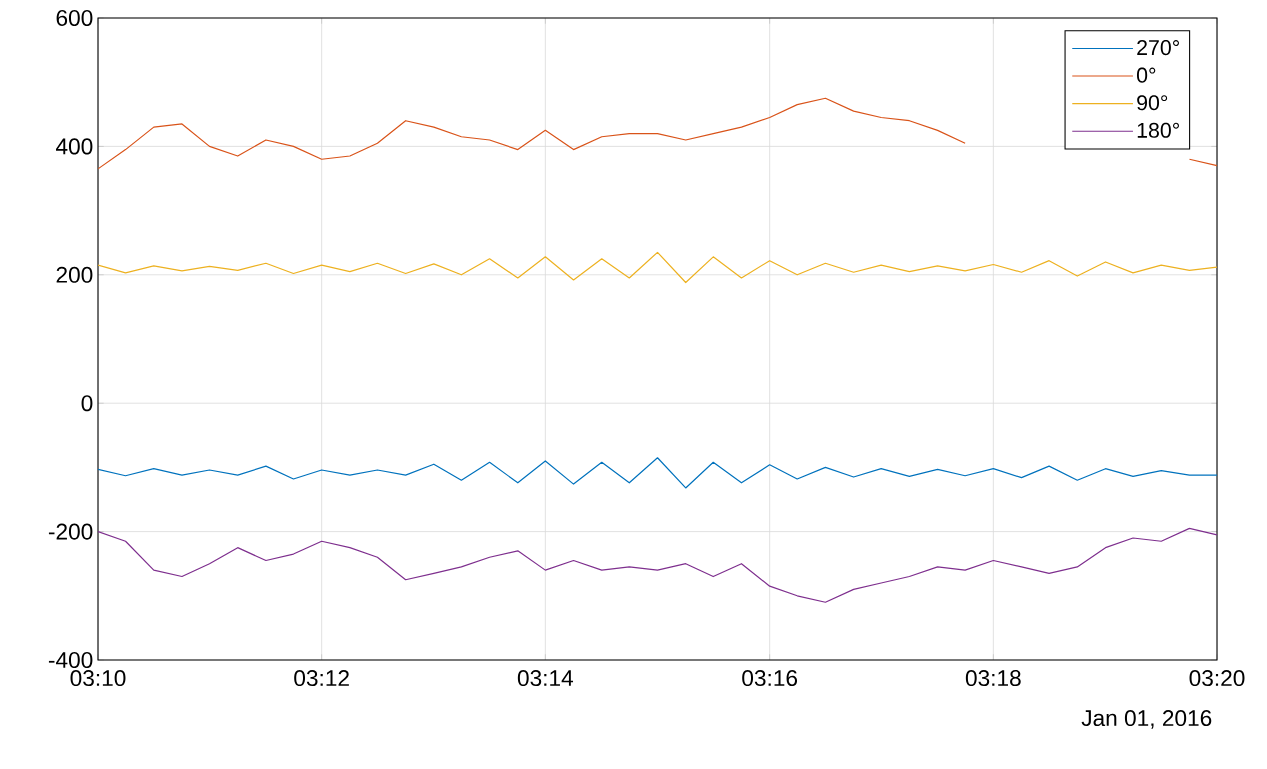 The image size is (1267, 769). Describe the element at coordinates (74, 18) in the screenshot. I see `y-tick-label: 600` at that location.